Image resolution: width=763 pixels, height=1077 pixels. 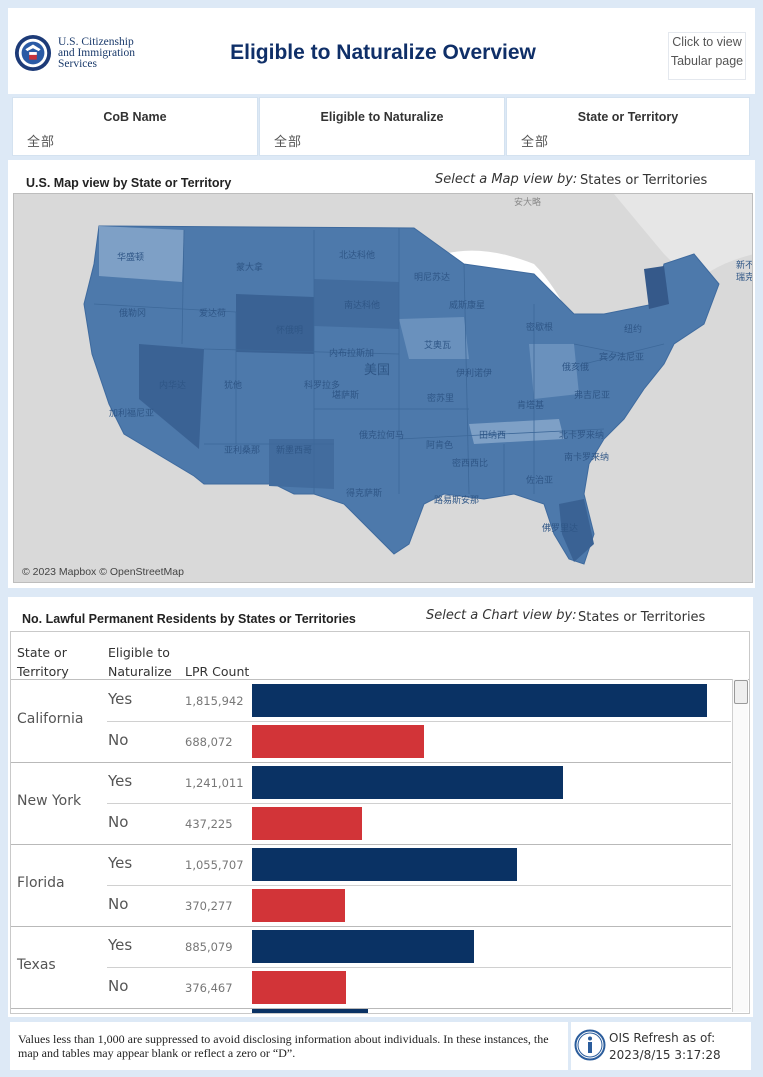 I want to click on state-florida, so click(x=576, y=530).